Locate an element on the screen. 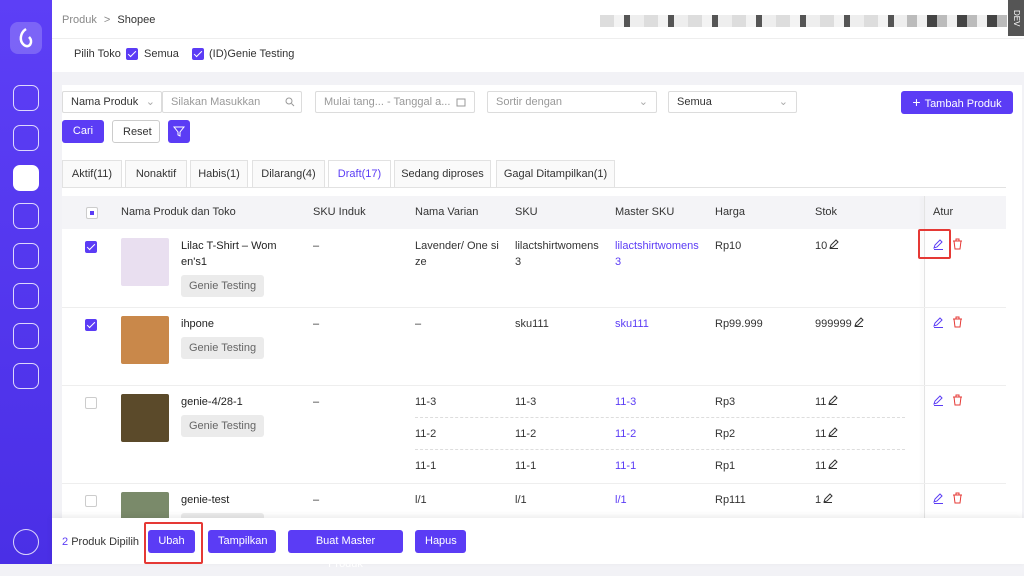  add-product-text: Tambah Produk is located at coordinates (963, 104).